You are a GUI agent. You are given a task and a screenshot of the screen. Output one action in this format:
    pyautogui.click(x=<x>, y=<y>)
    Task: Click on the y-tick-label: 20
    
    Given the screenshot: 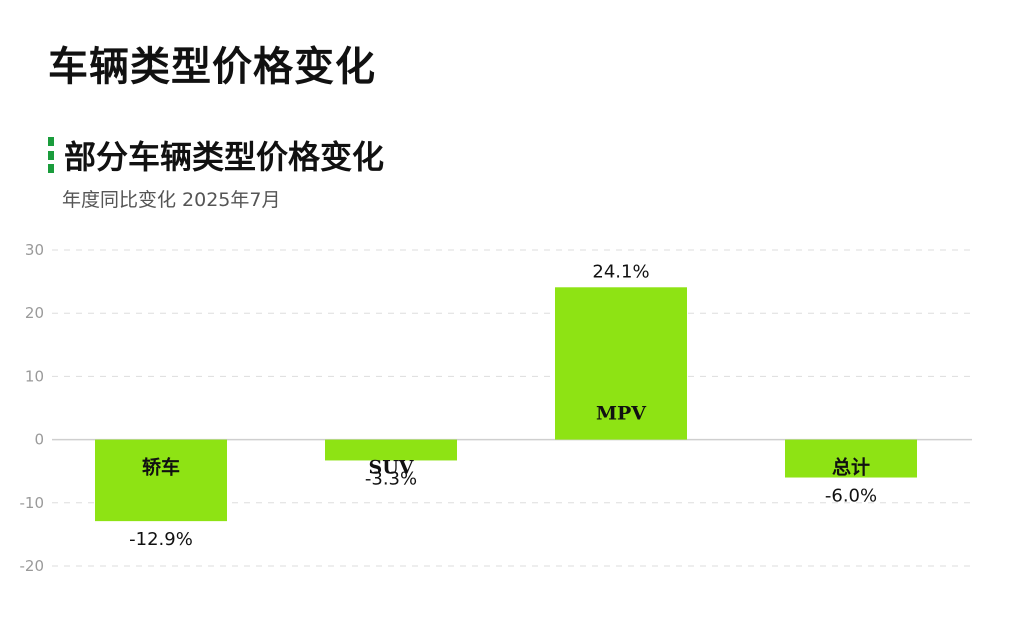 What is the action you would take?
    pyautogui.click(x=34, y=313)
    